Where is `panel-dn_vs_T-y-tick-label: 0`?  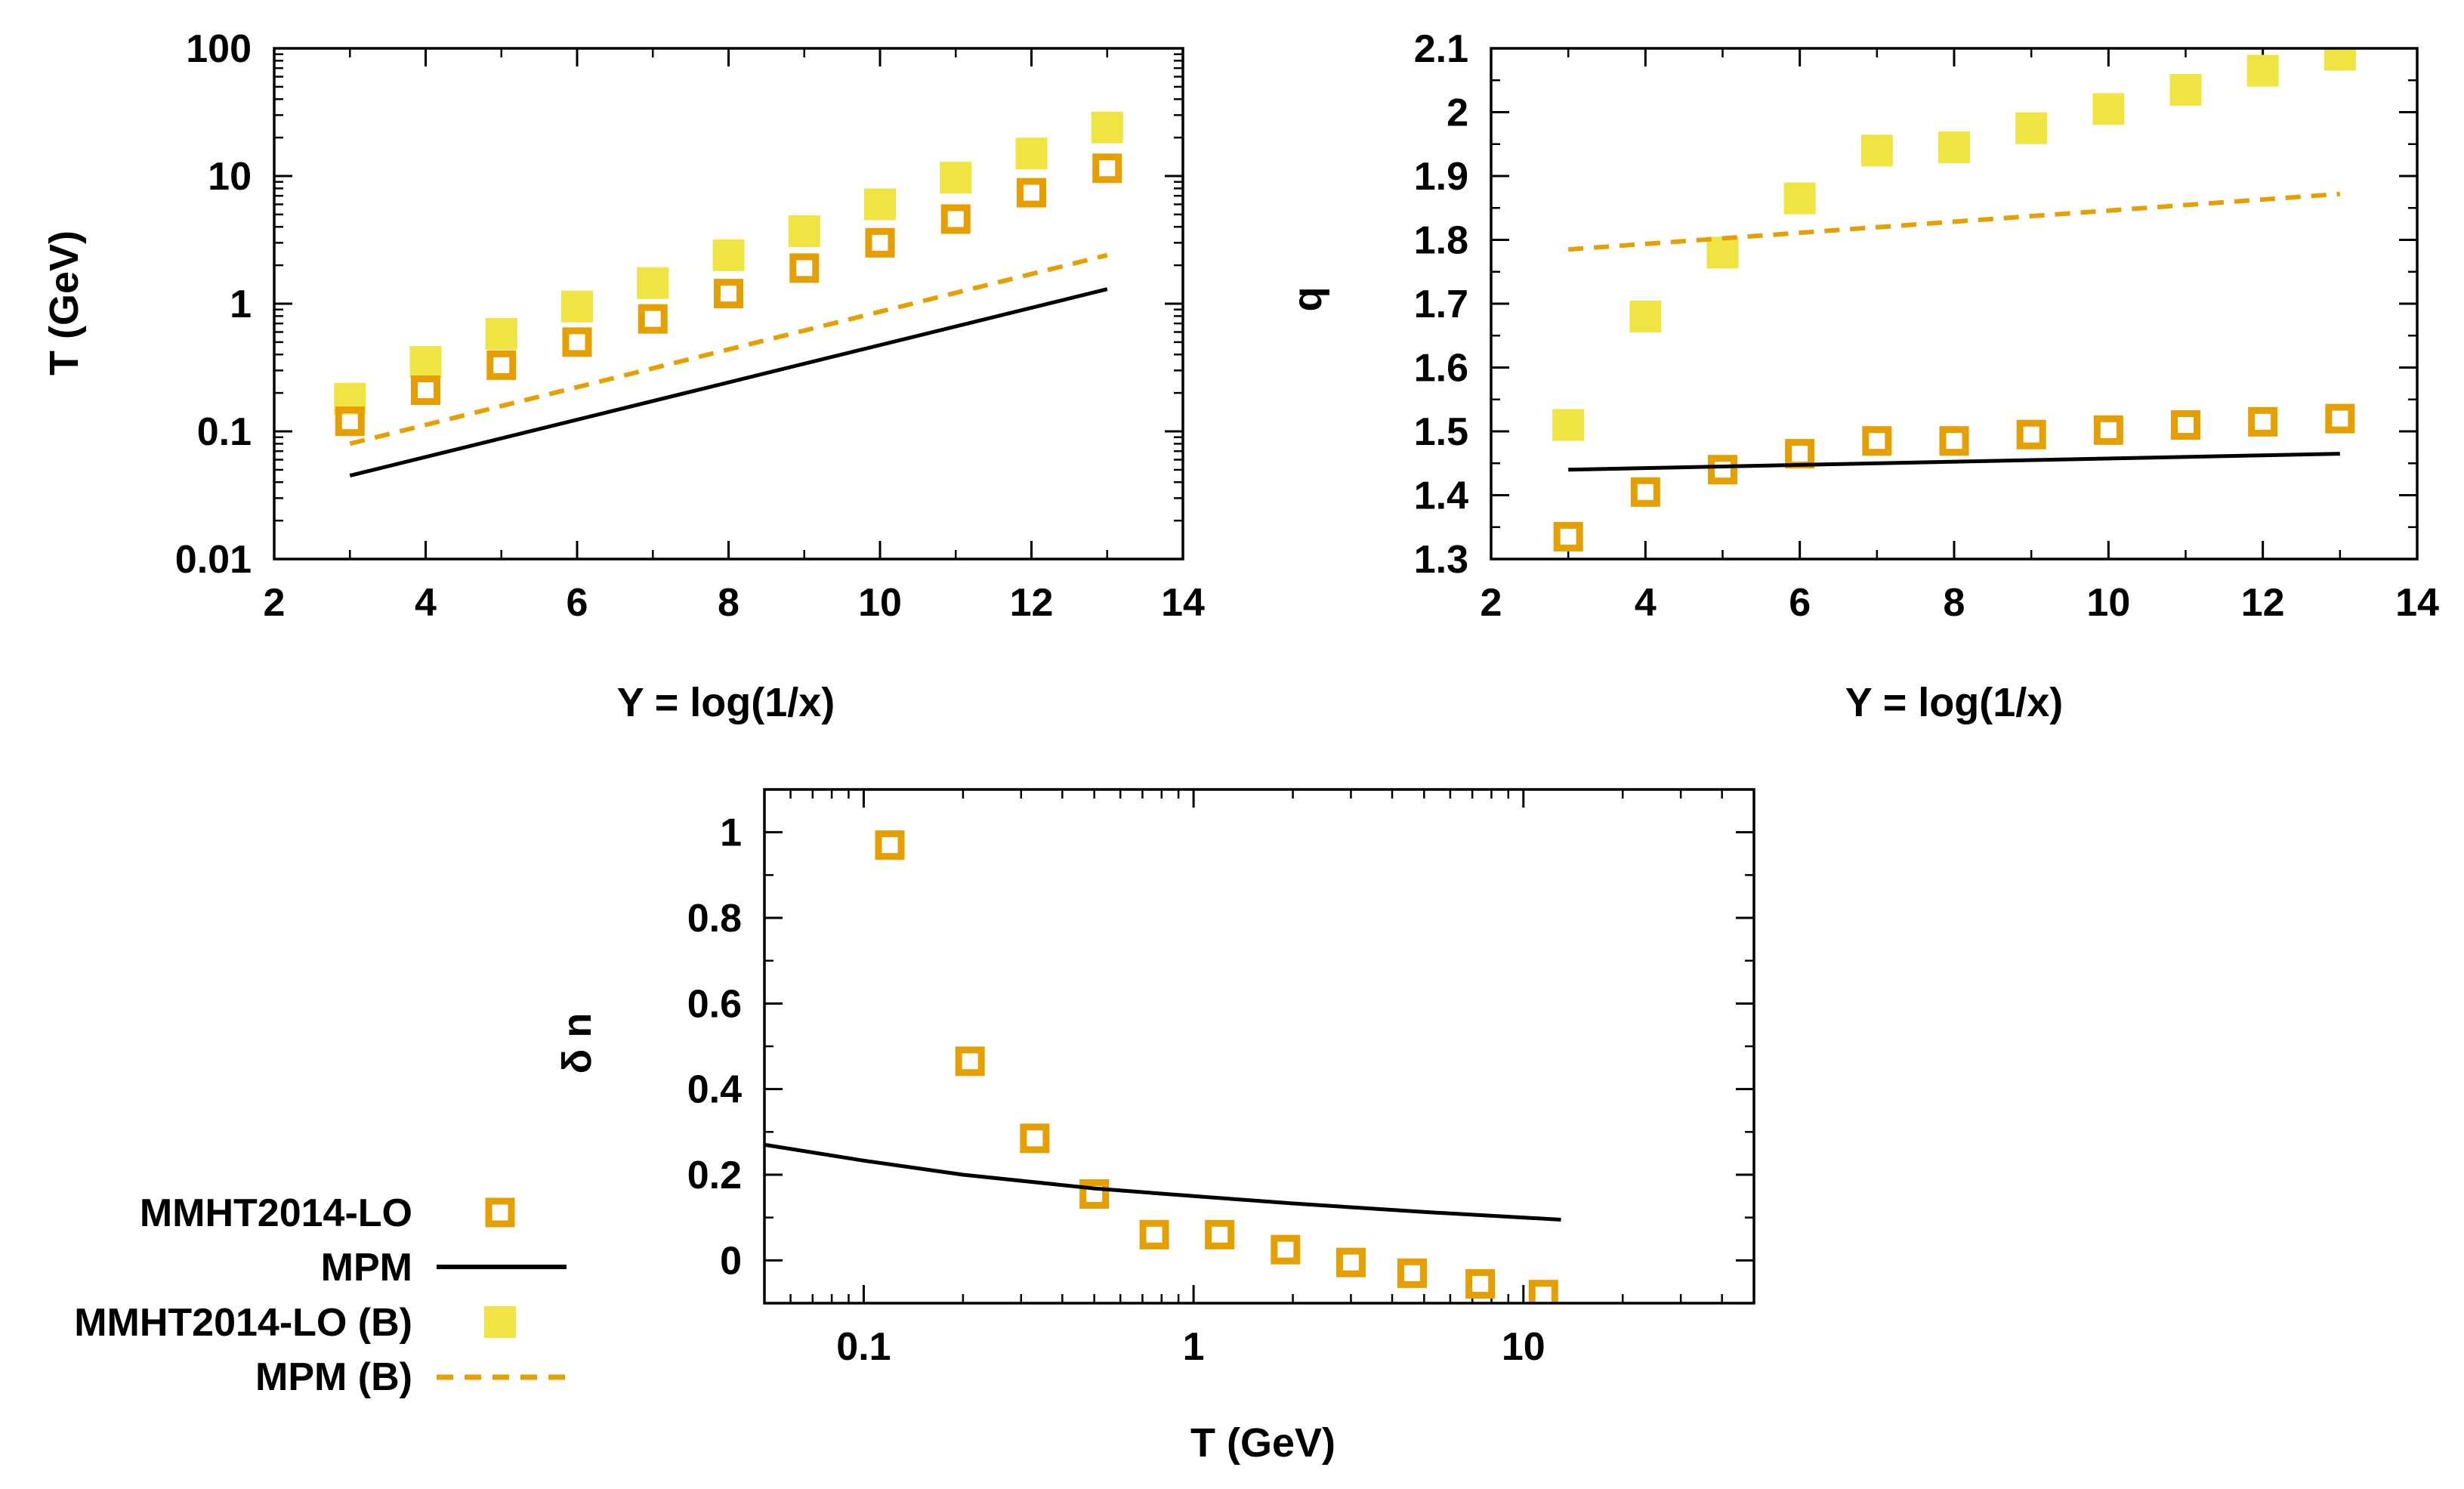 panel-dn_vs_T-y-tick-label: 0 is located at coordinates (731, 1261).